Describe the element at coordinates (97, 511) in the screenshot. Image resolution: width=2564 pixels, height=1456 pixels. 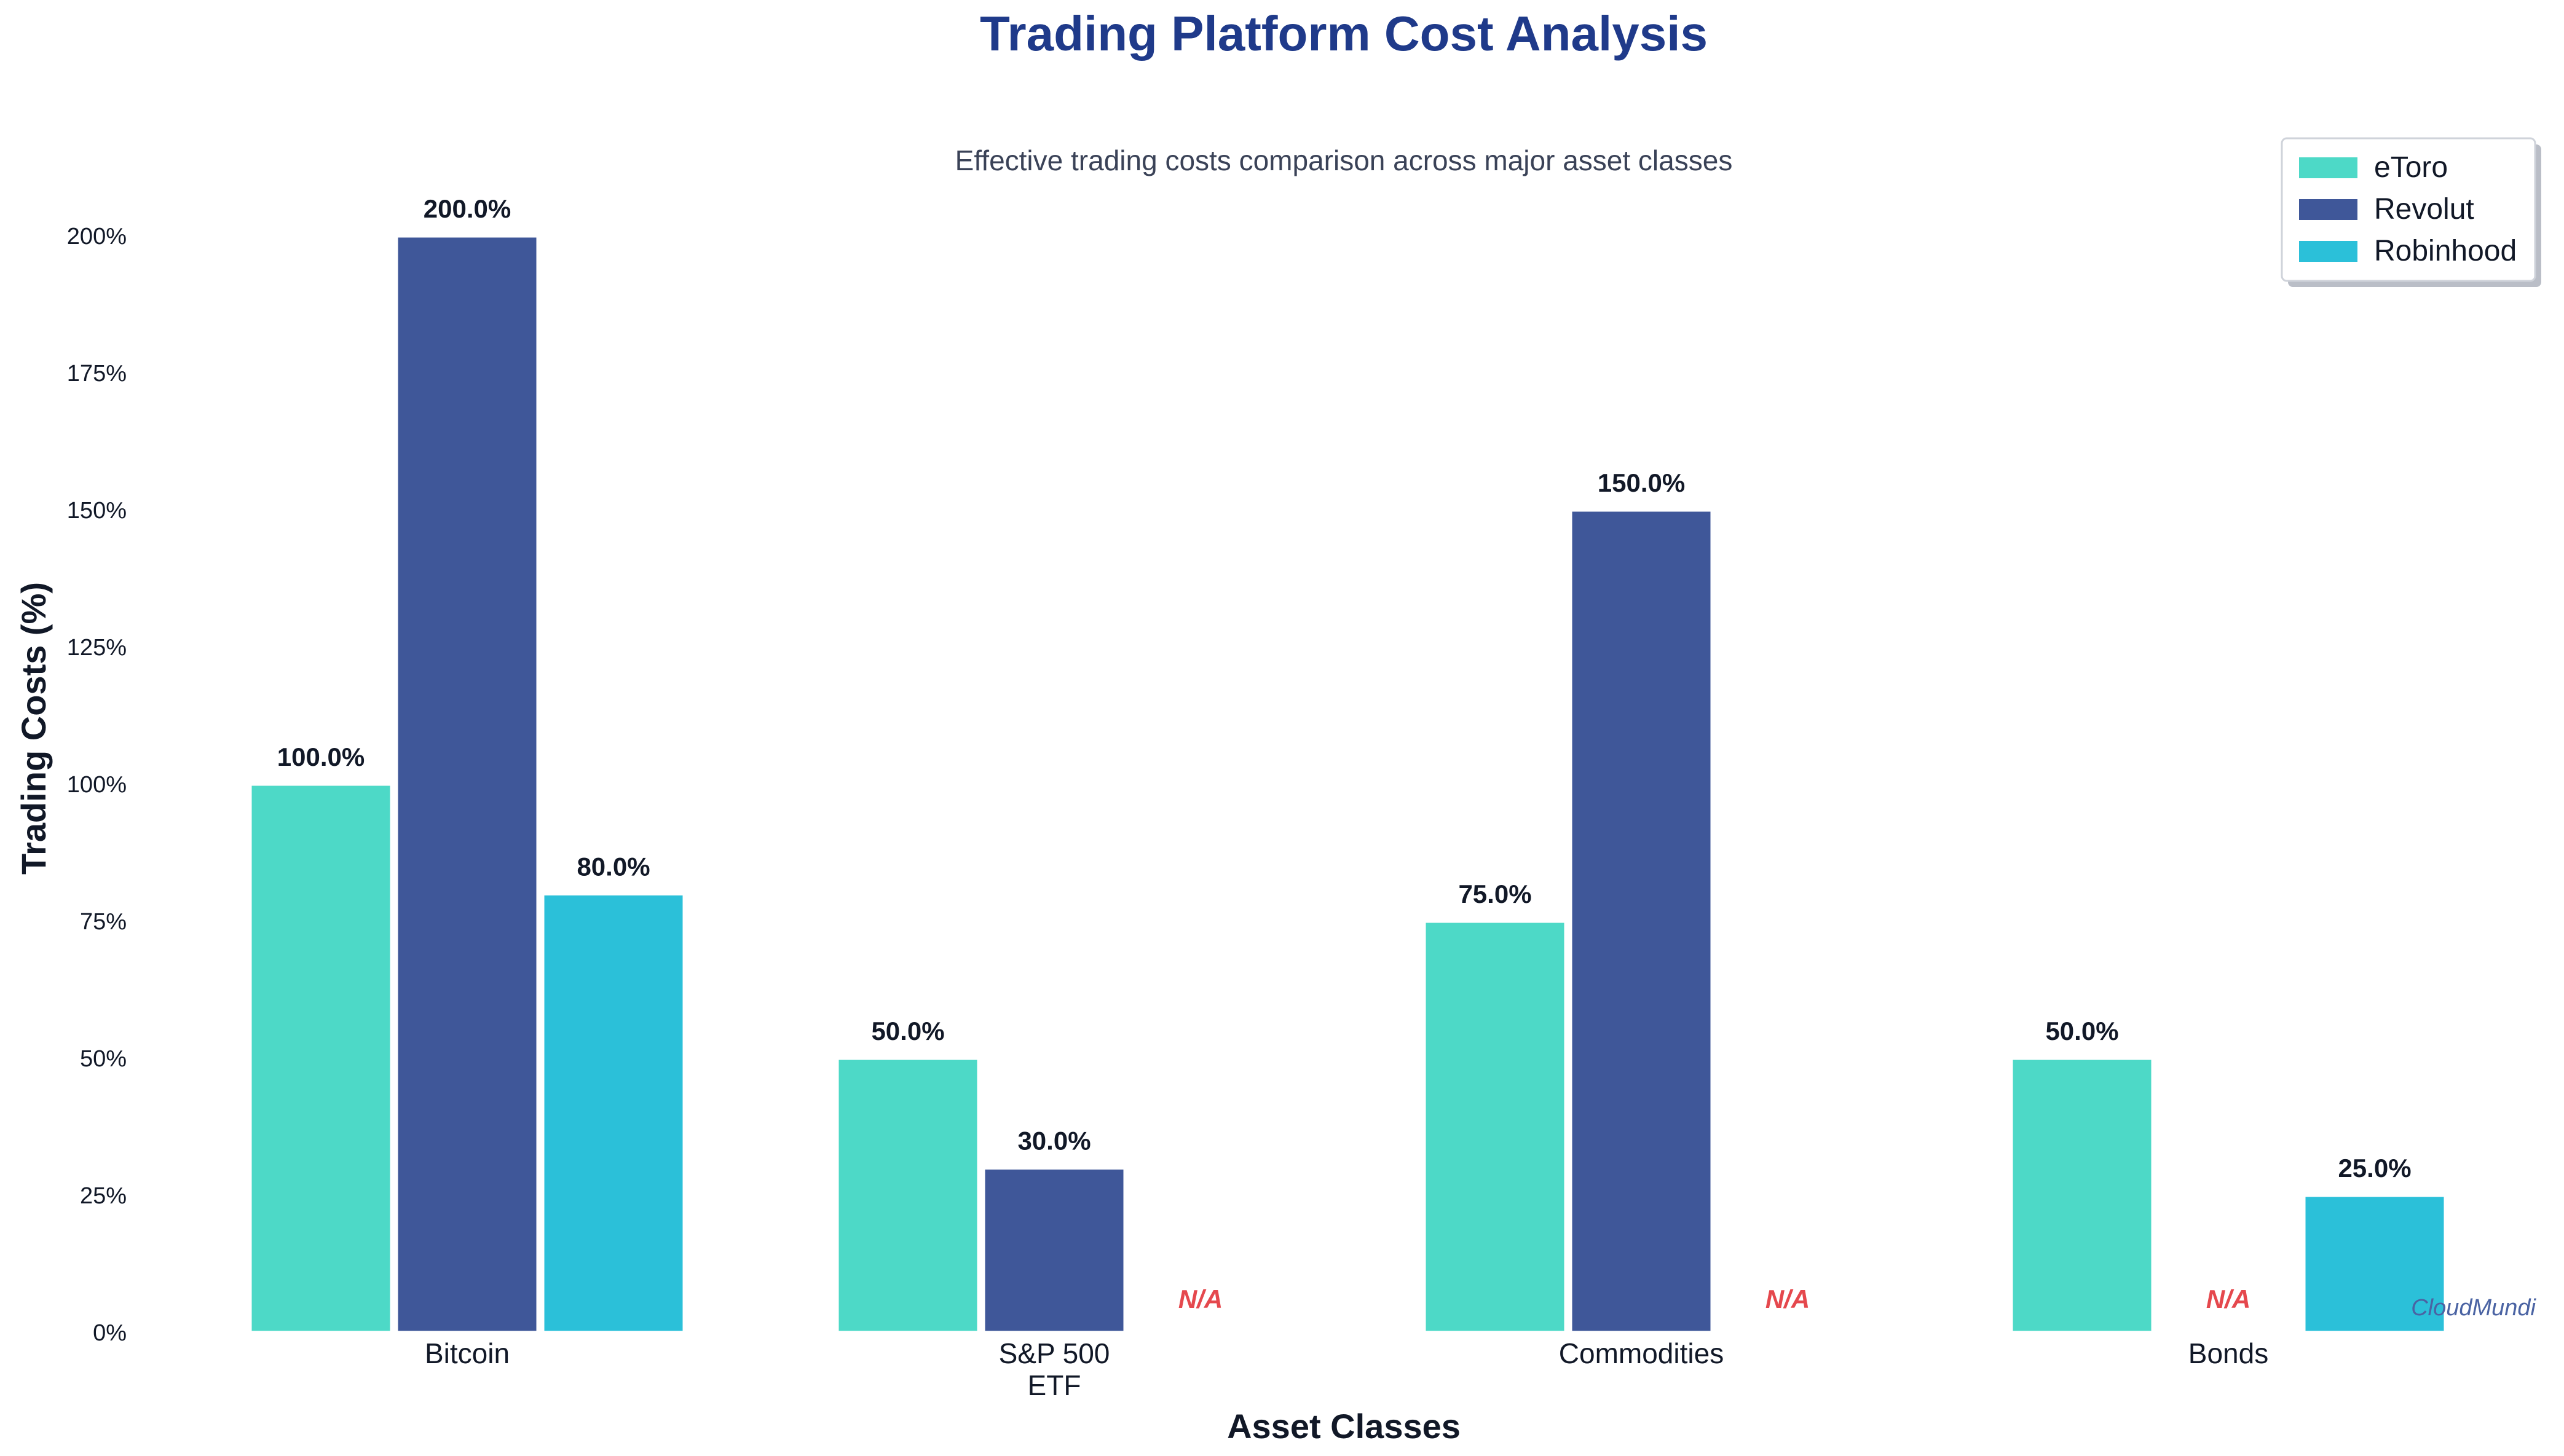
I see `y-tick-label: 150%` at that location.